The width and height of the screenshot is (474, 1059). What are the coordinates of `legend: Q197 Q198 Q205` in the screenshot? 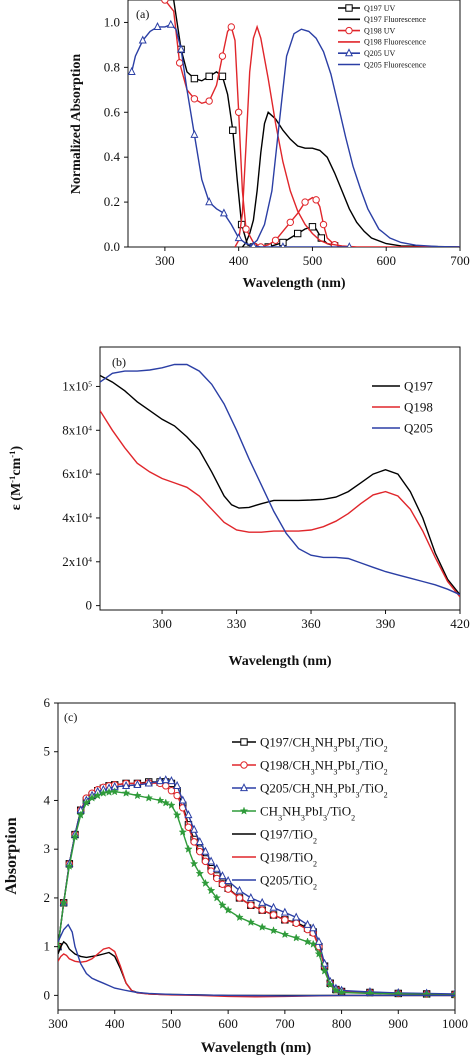 It's located at (402, 407).